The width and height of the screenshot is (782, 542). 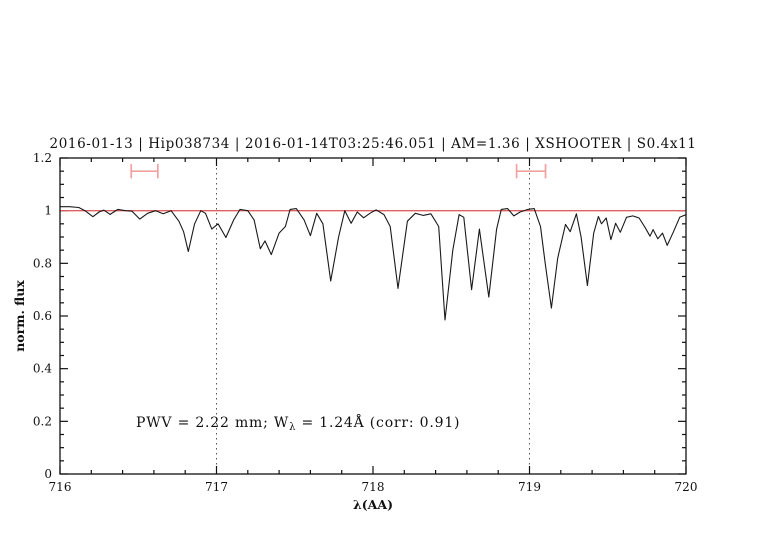 What do you see at coordinates (373, 487) in the screenshot?
I see `x-tick-label-718: 718` at bounding box center [373, 487].